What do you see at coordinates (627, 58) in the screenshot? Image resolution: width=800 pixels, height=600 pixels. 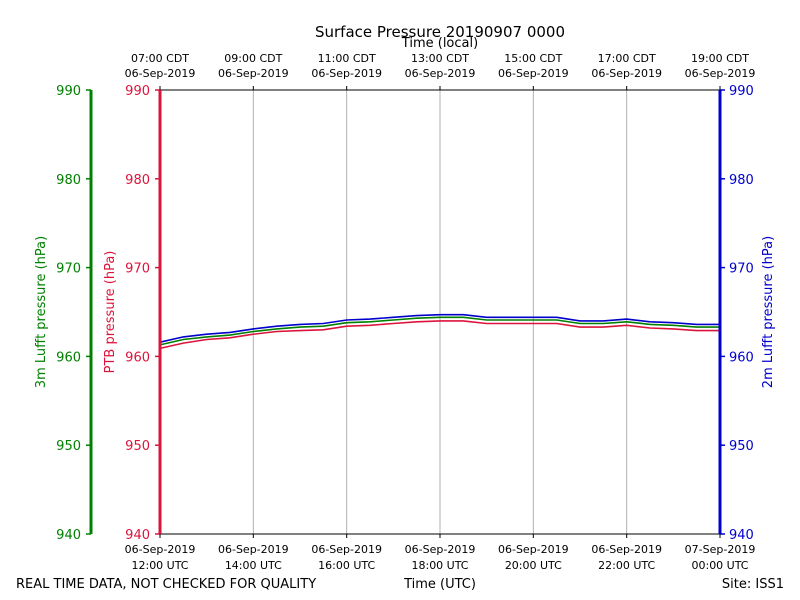 I see `x-tick-label-top-time: 17:00 CDT` at bounding box center [627, 58].